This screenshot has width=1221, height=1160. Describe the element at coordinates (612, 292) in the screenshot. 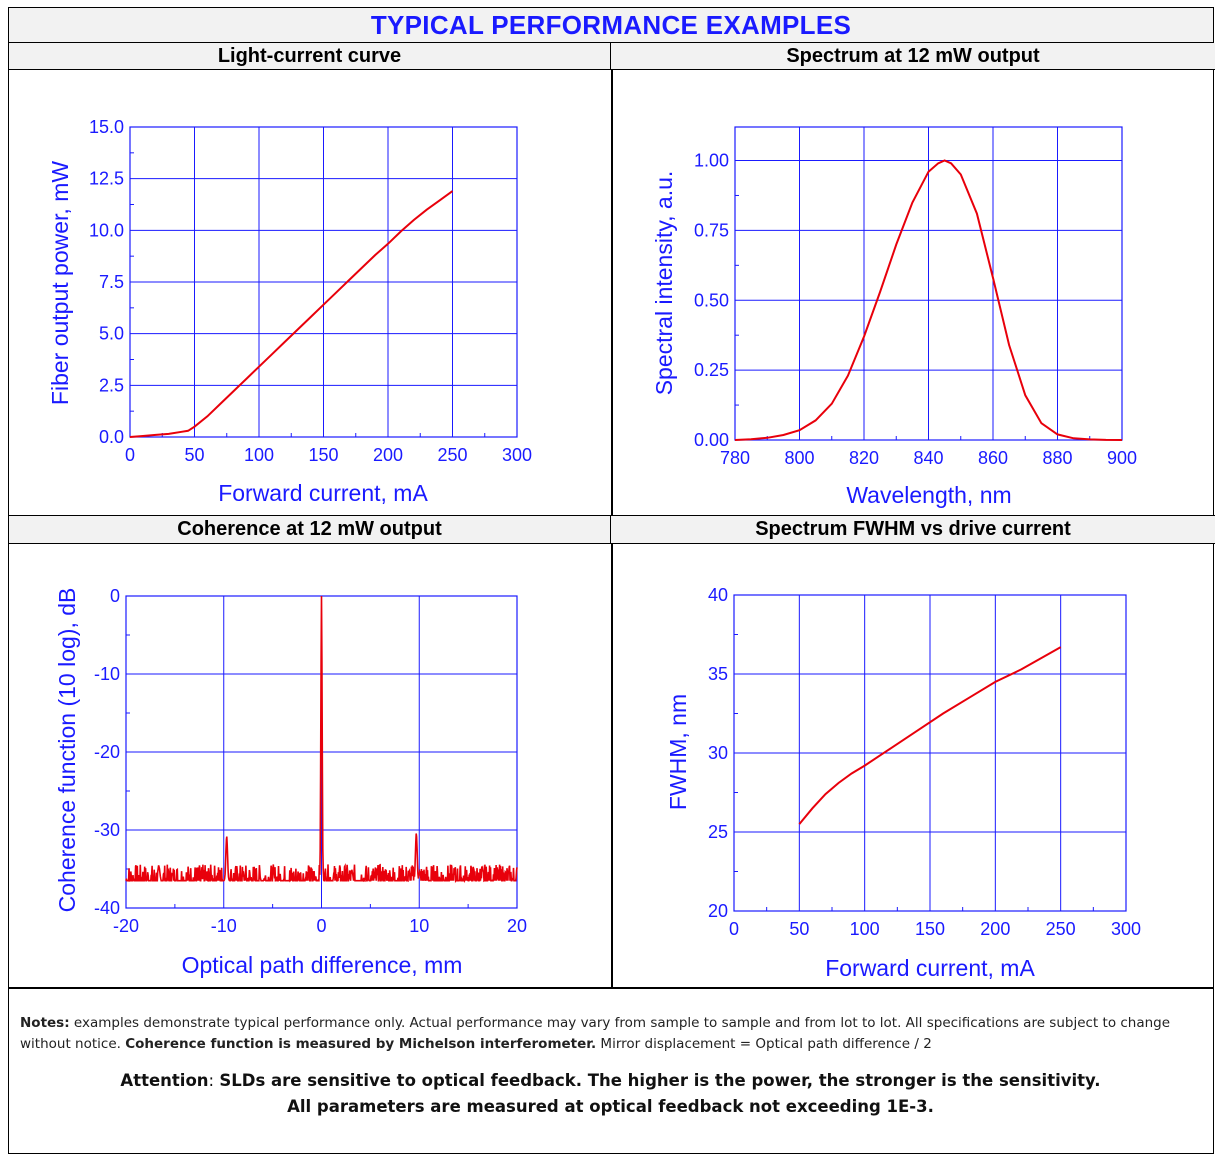

I see `cell-divider-top` at that location.